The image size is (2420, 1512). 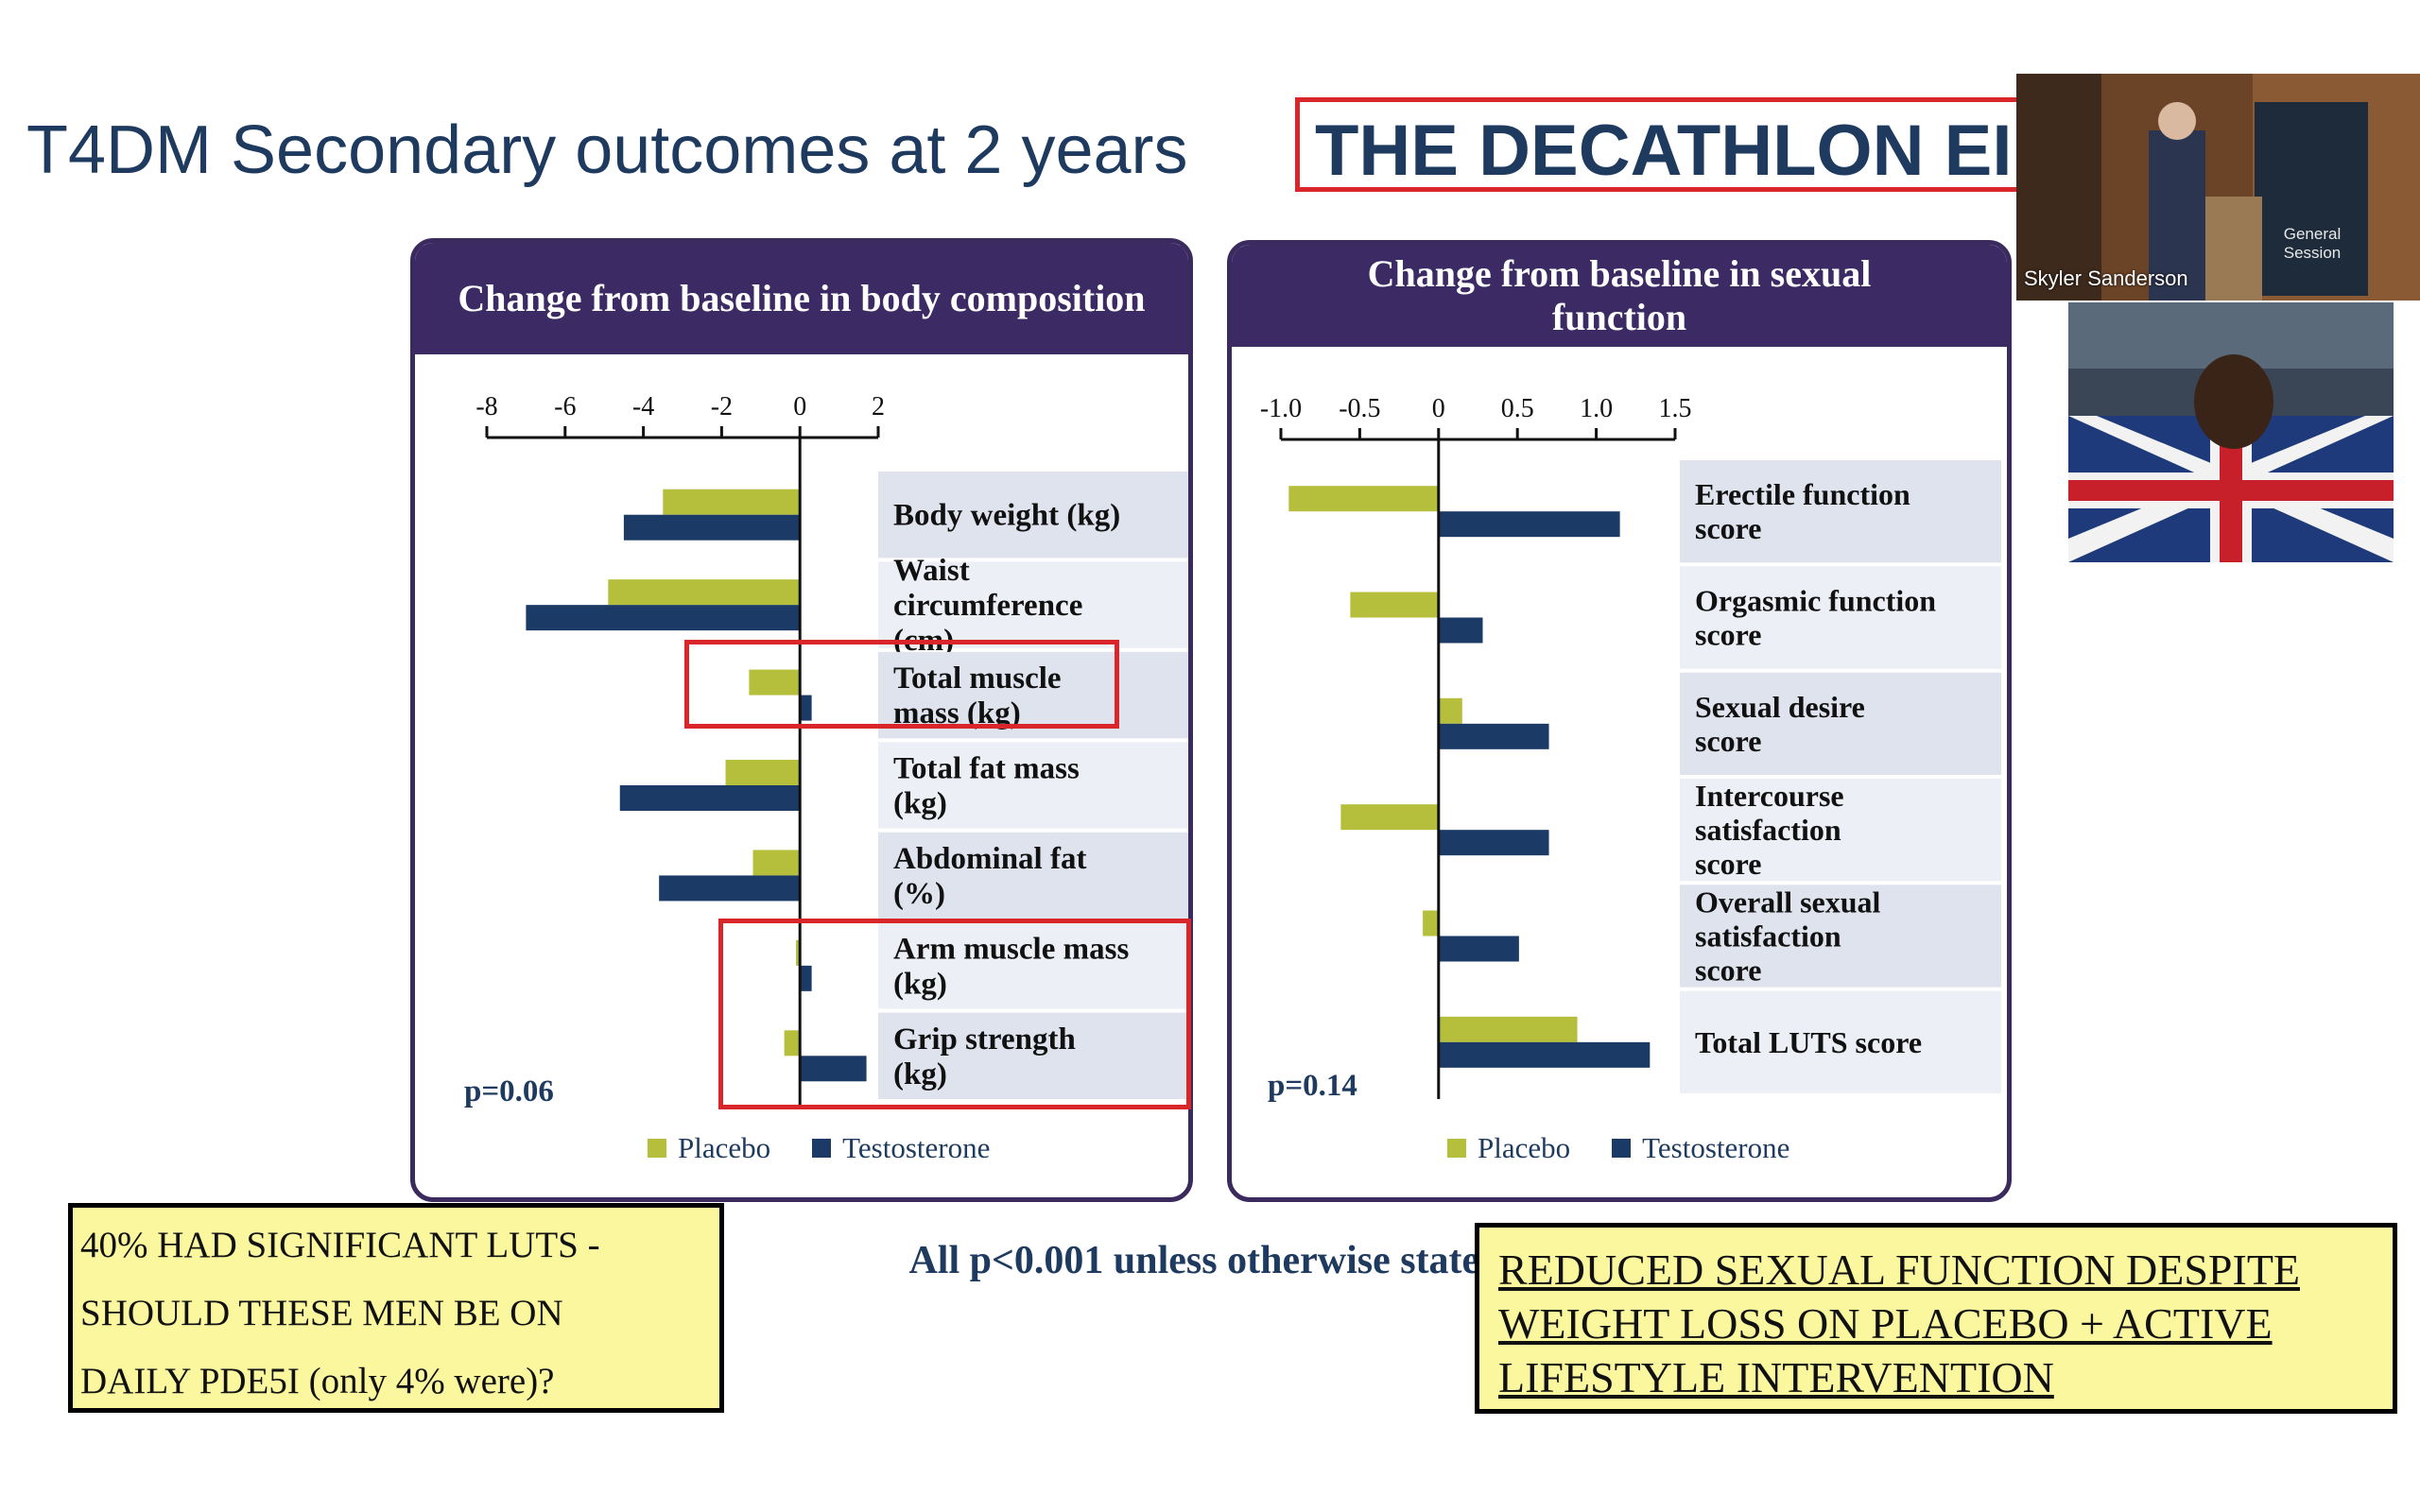 I want to click on x-tick-label: -0.5, so click(x=1359, y=408).